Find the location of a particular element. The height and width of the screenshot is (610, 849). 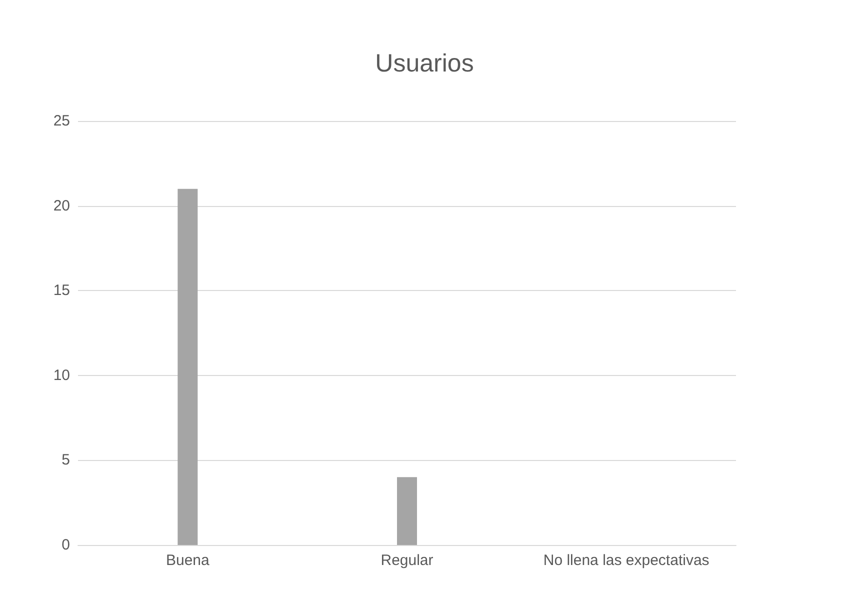

y-tick-label: 5 is located at coordinates (66, 460).